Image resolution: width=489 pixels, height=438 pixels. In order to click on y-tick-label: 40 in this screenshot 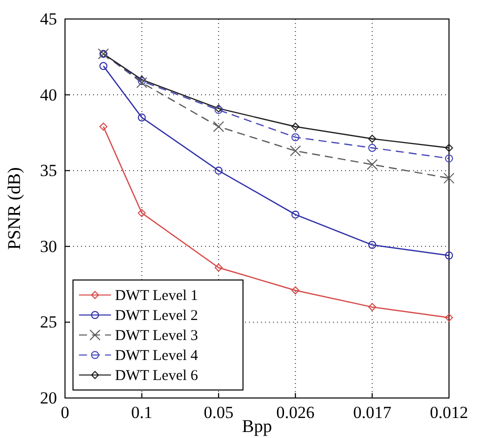, I will do `click(48, 94)`.